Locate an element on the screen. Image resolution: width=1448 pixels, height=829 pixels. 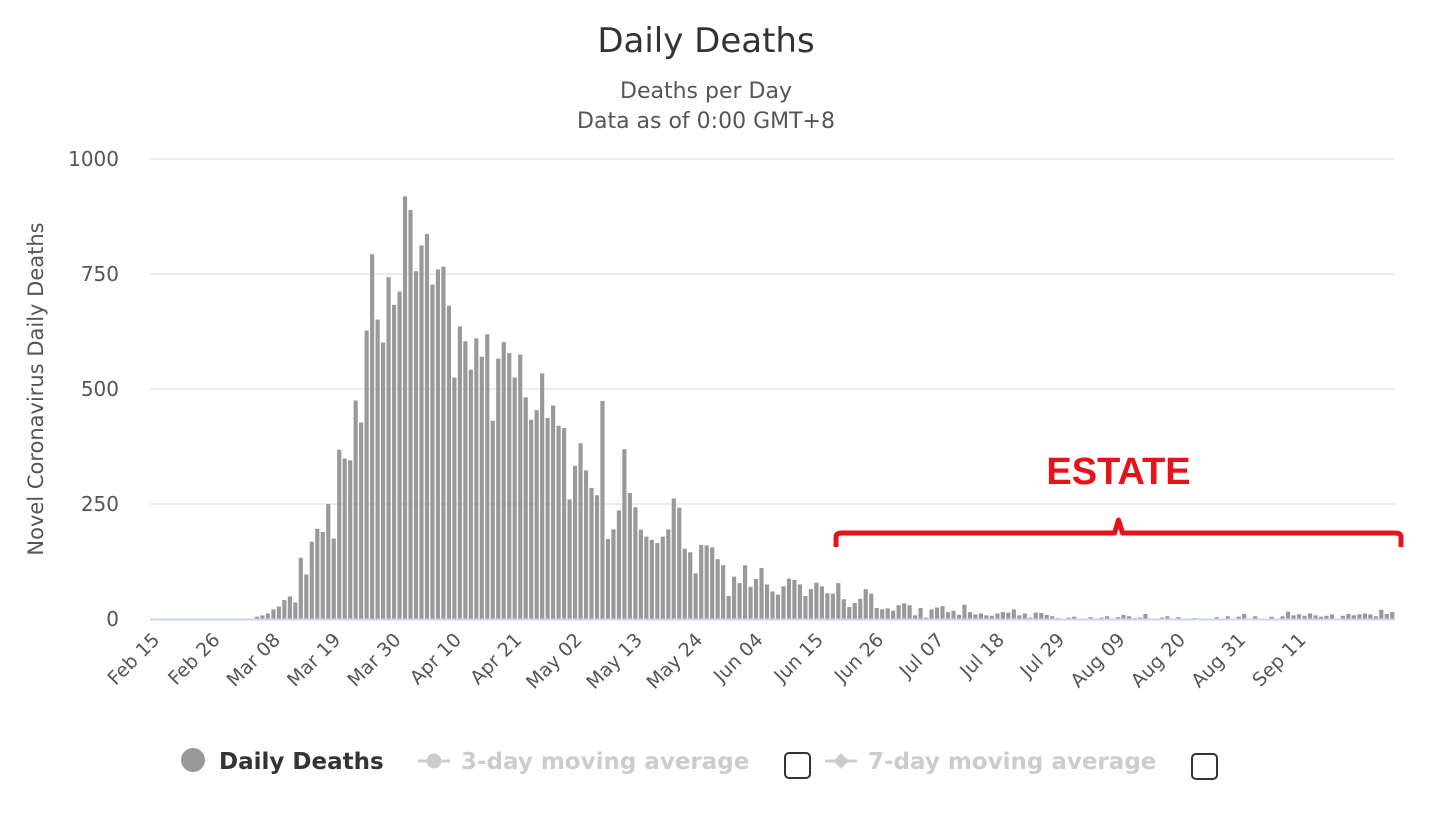
legend-item-daily-deaths: Daily Deaths is located at coordinates (282, 761).